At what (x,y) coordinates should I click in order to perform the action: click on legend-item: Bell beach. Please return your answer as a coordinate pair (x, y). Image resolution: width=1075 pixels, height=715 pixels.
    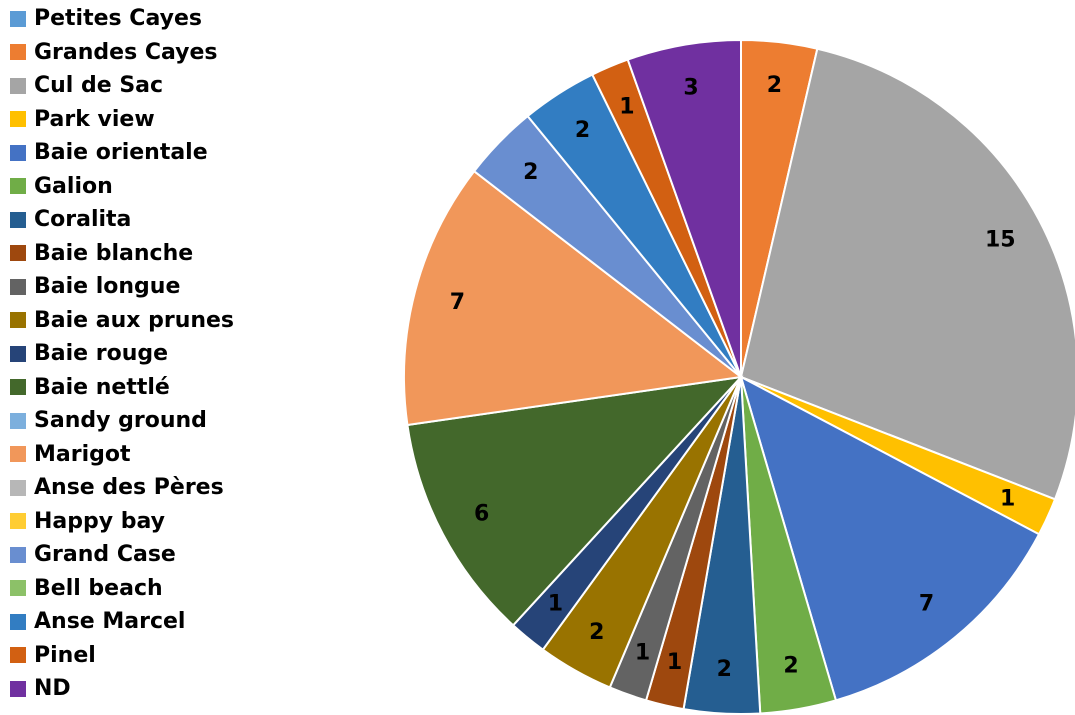
    Looking at the image, I should click on (145, 589).